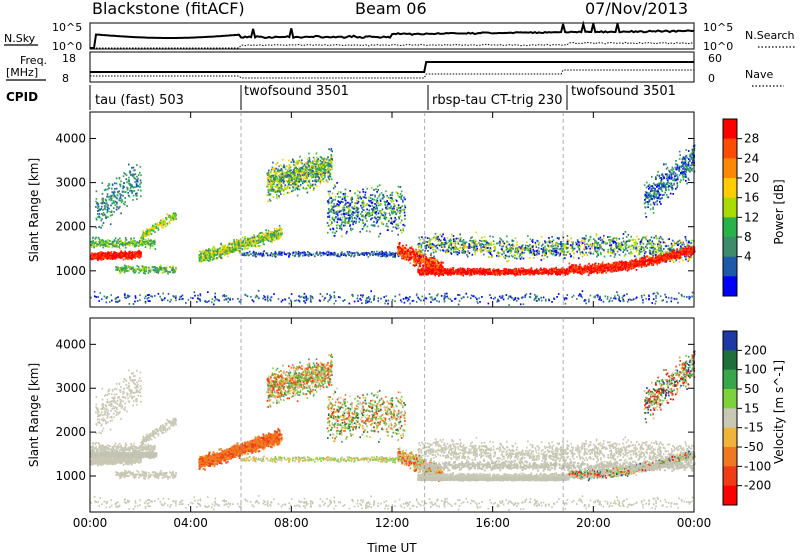  What do you see at coordinates (392, 36) in the screenshot?
I see `nsky-panel` at bounding box center [392, 36].